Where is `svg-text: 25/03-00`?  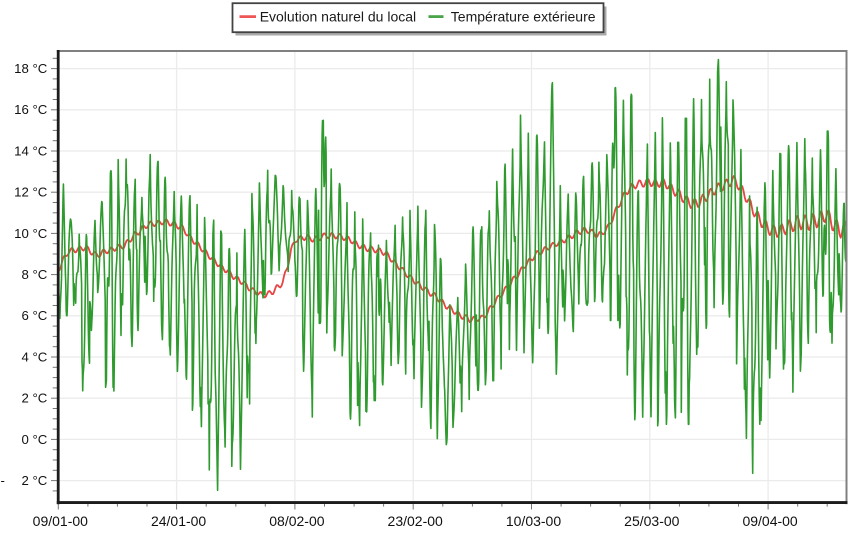
svg-text: 25/03-00 is located at coordinates (651, 521).